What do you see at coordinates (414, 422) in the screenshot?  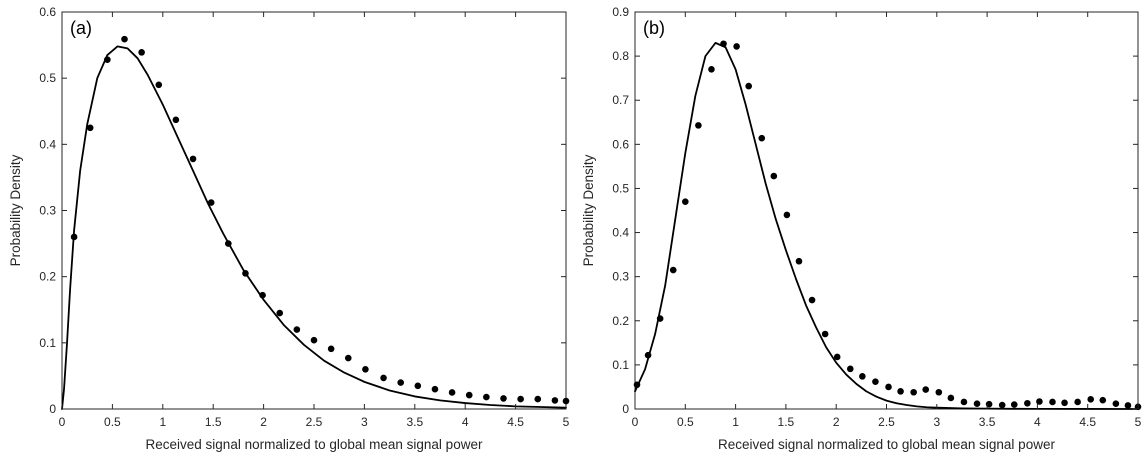 I see `x-tick-label: 3.5` at bounding box center [414, 422].